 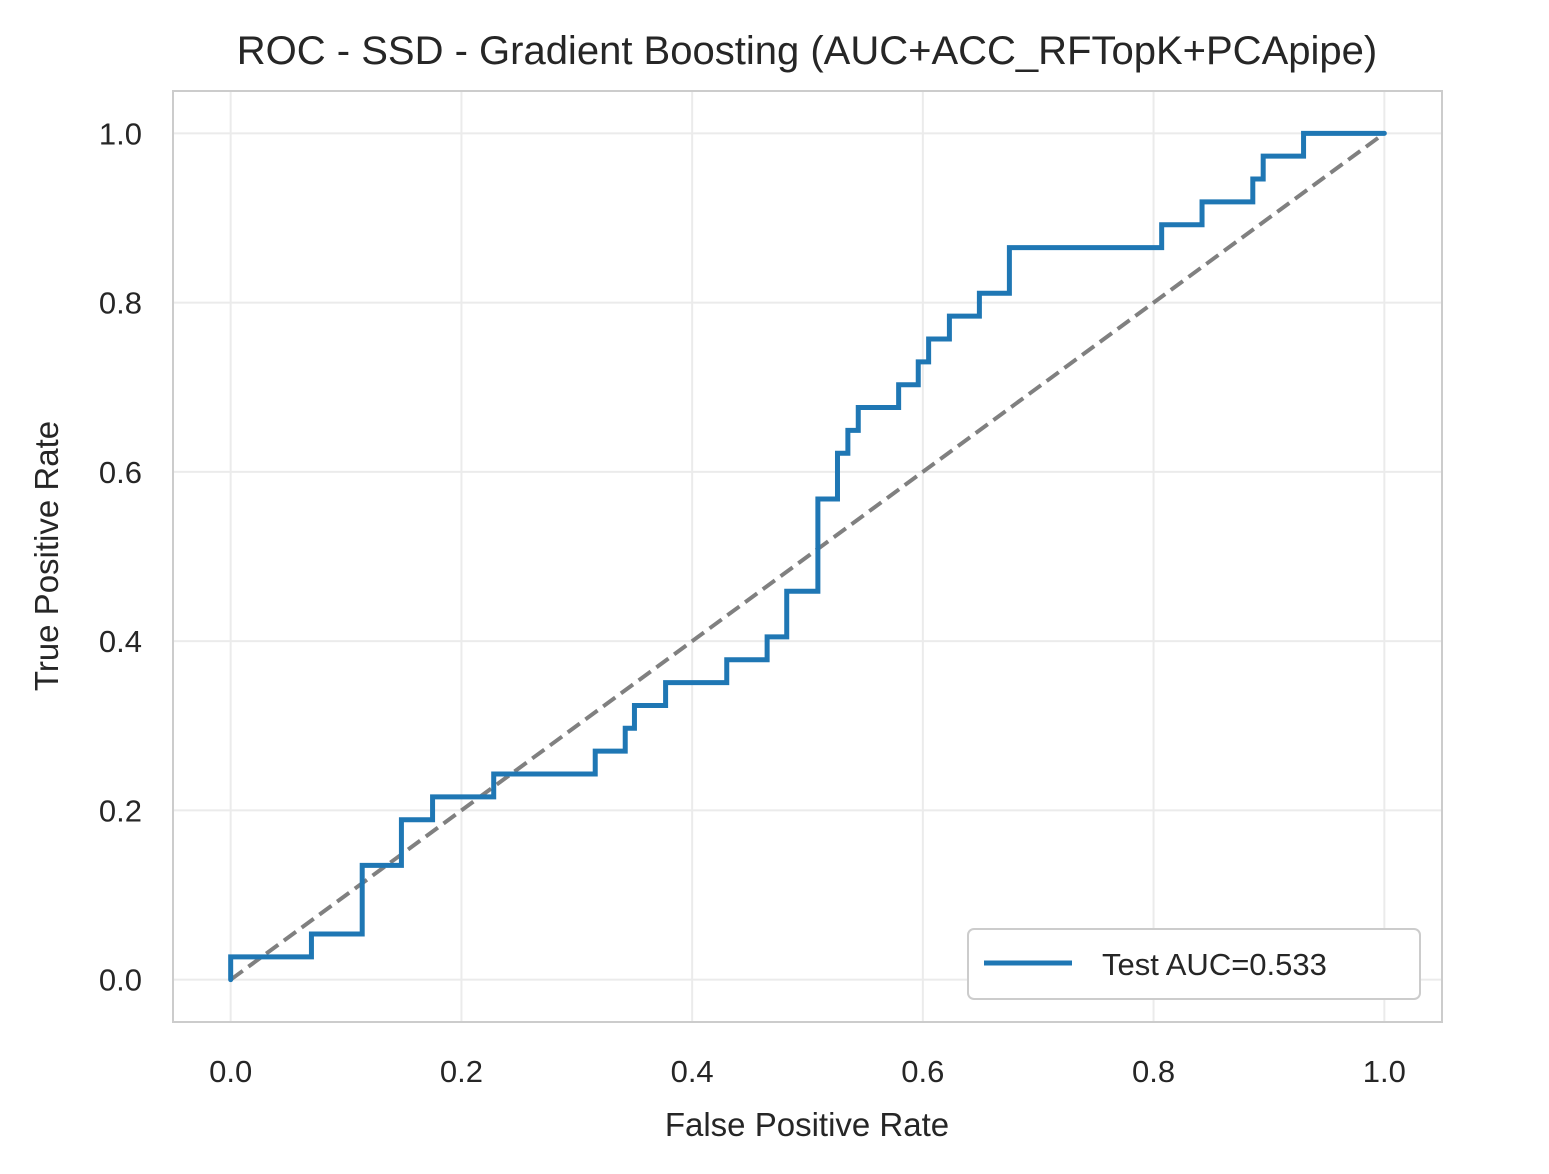 I want to click on legend-box, so click(x=1194, y=964).